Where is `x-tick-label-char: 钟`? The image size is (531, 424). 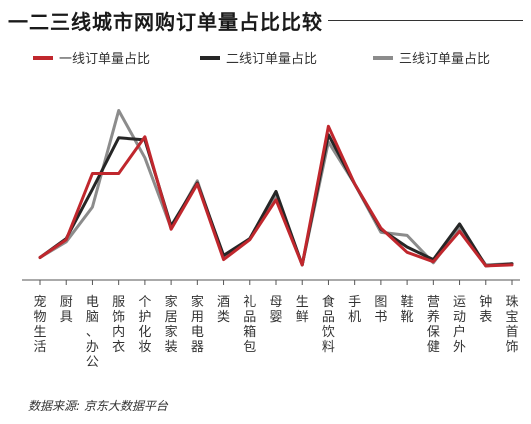 x-tick-label-char: 钟 is located at coordinates (485, 302).